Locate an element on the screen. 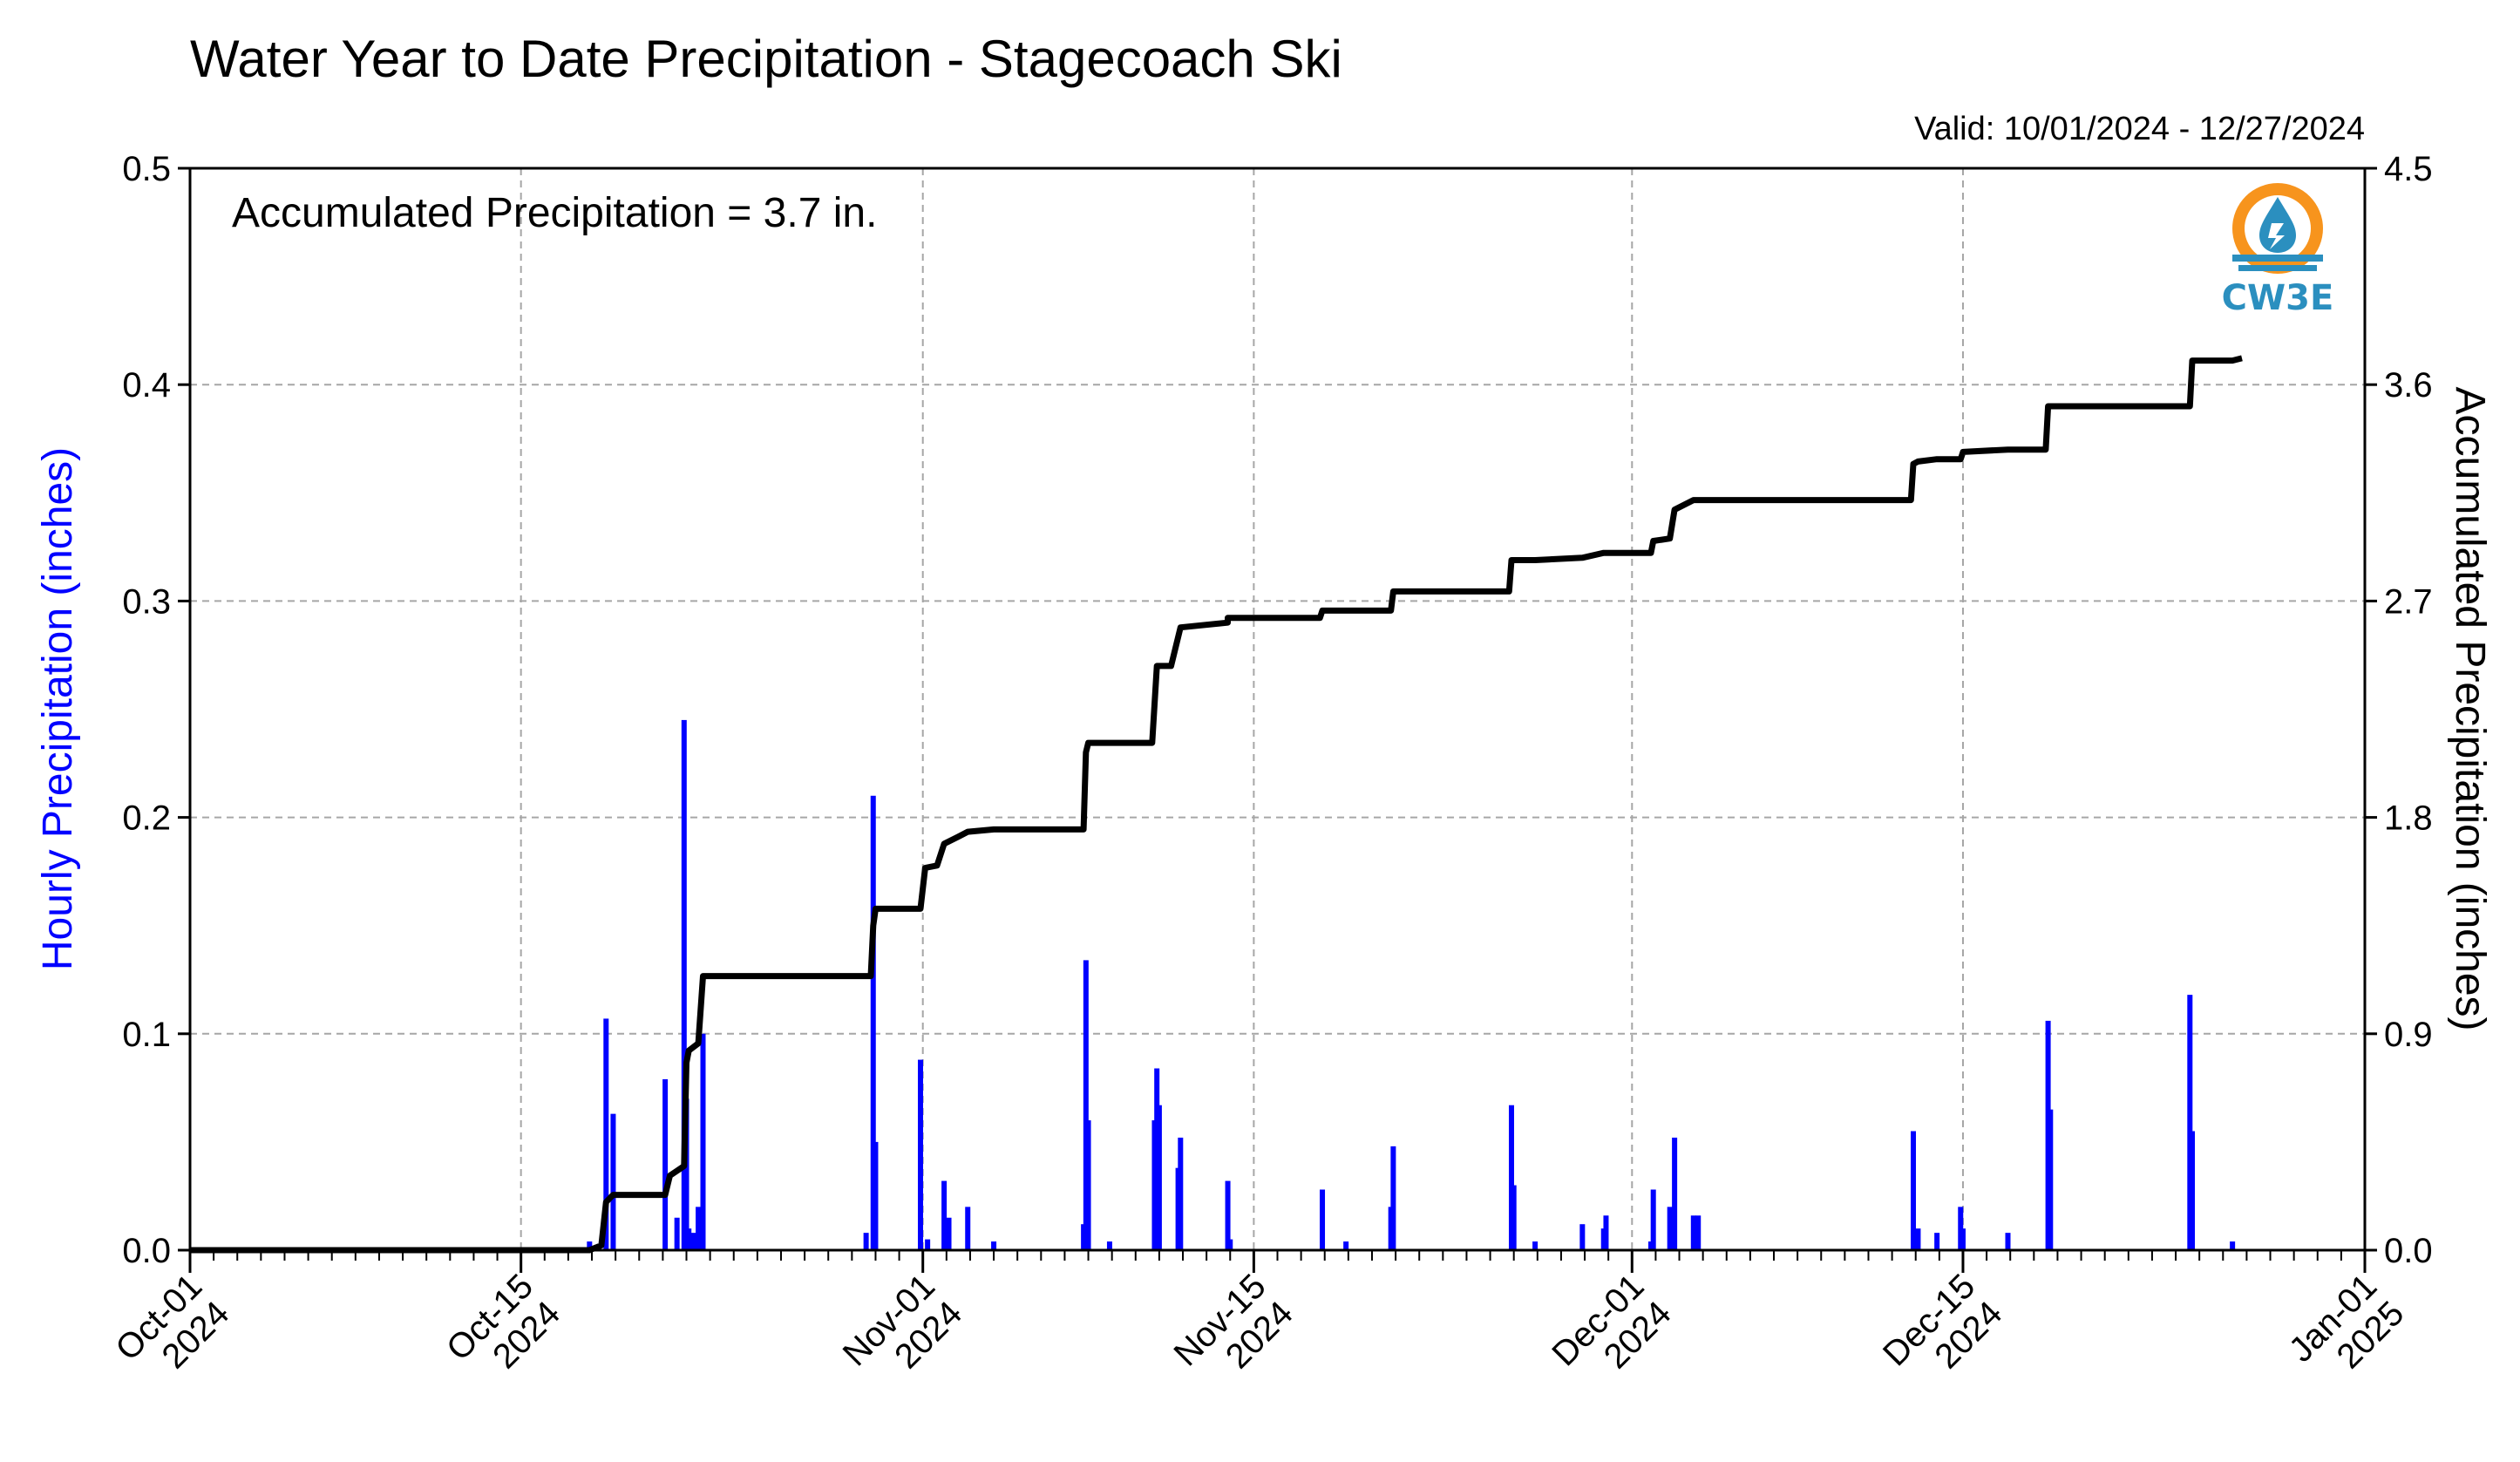  logo-bolt-icon is located at coordinates (2276, 236).